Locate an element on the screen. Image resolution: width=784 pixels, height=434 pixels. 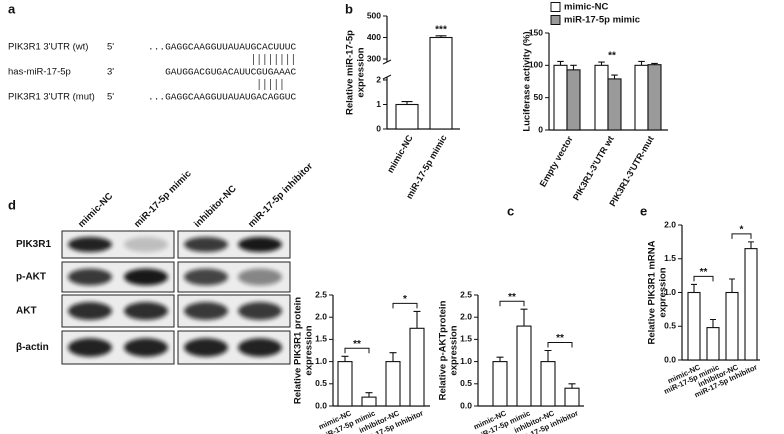
blot-row-label: AKT is located at coordinates (26, 311).